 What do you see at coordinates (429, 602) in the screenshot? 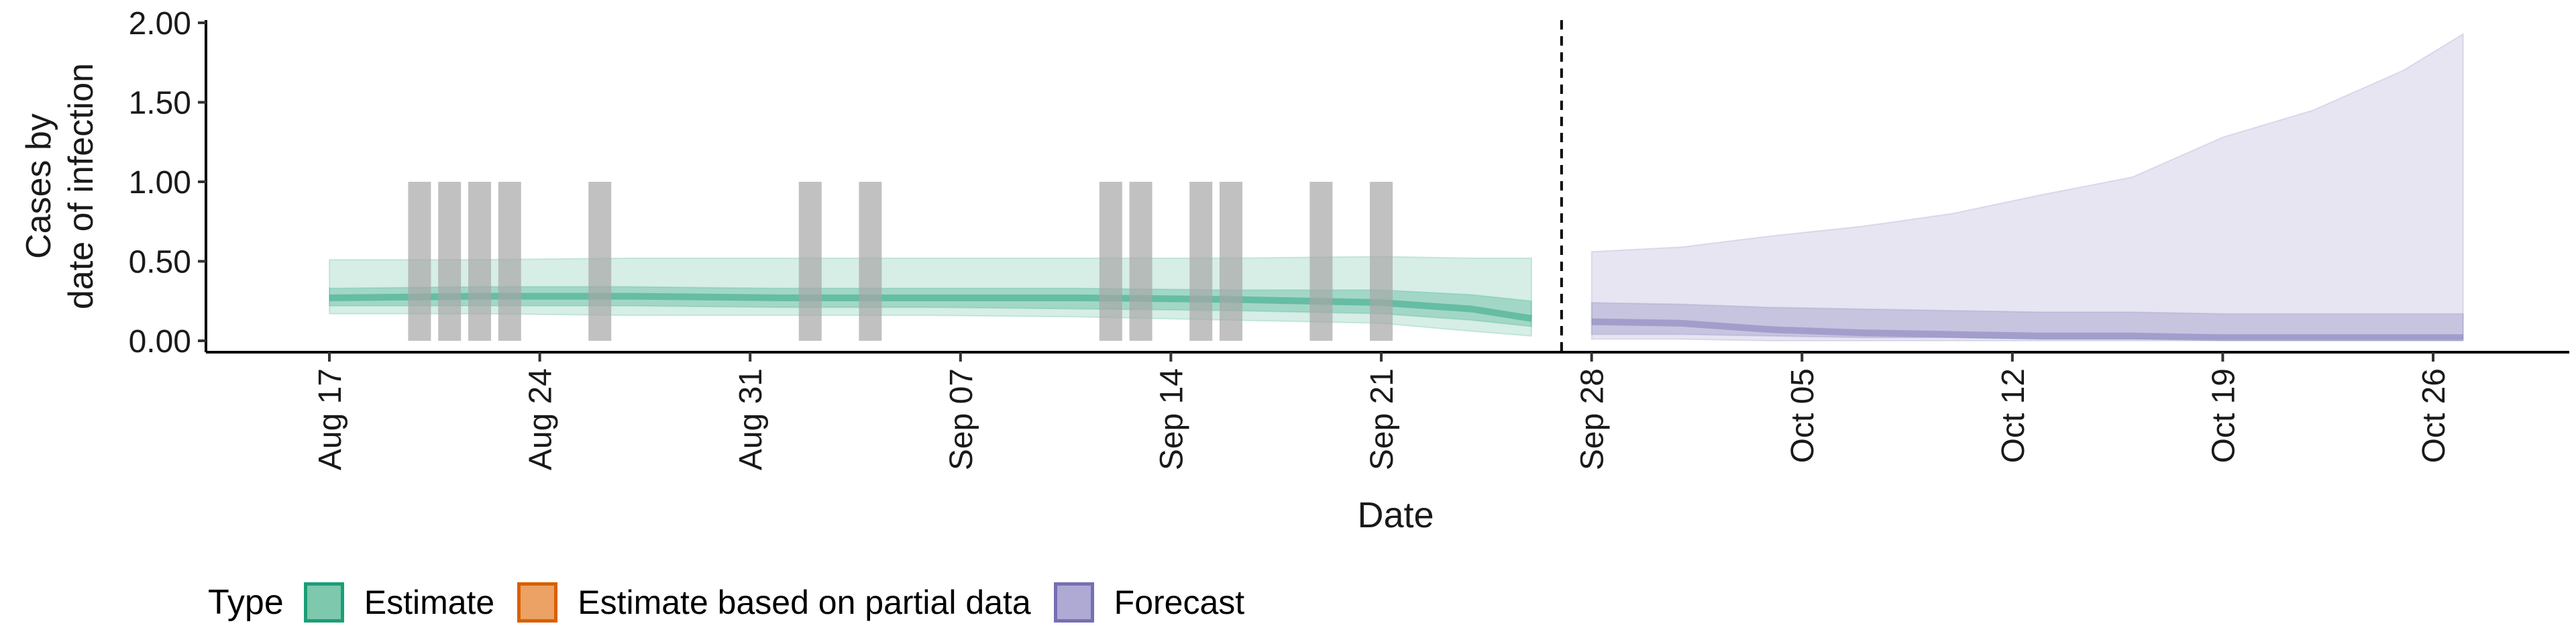
I see `legend-label-estimate: Estimate` at bounding box center [429, 602].